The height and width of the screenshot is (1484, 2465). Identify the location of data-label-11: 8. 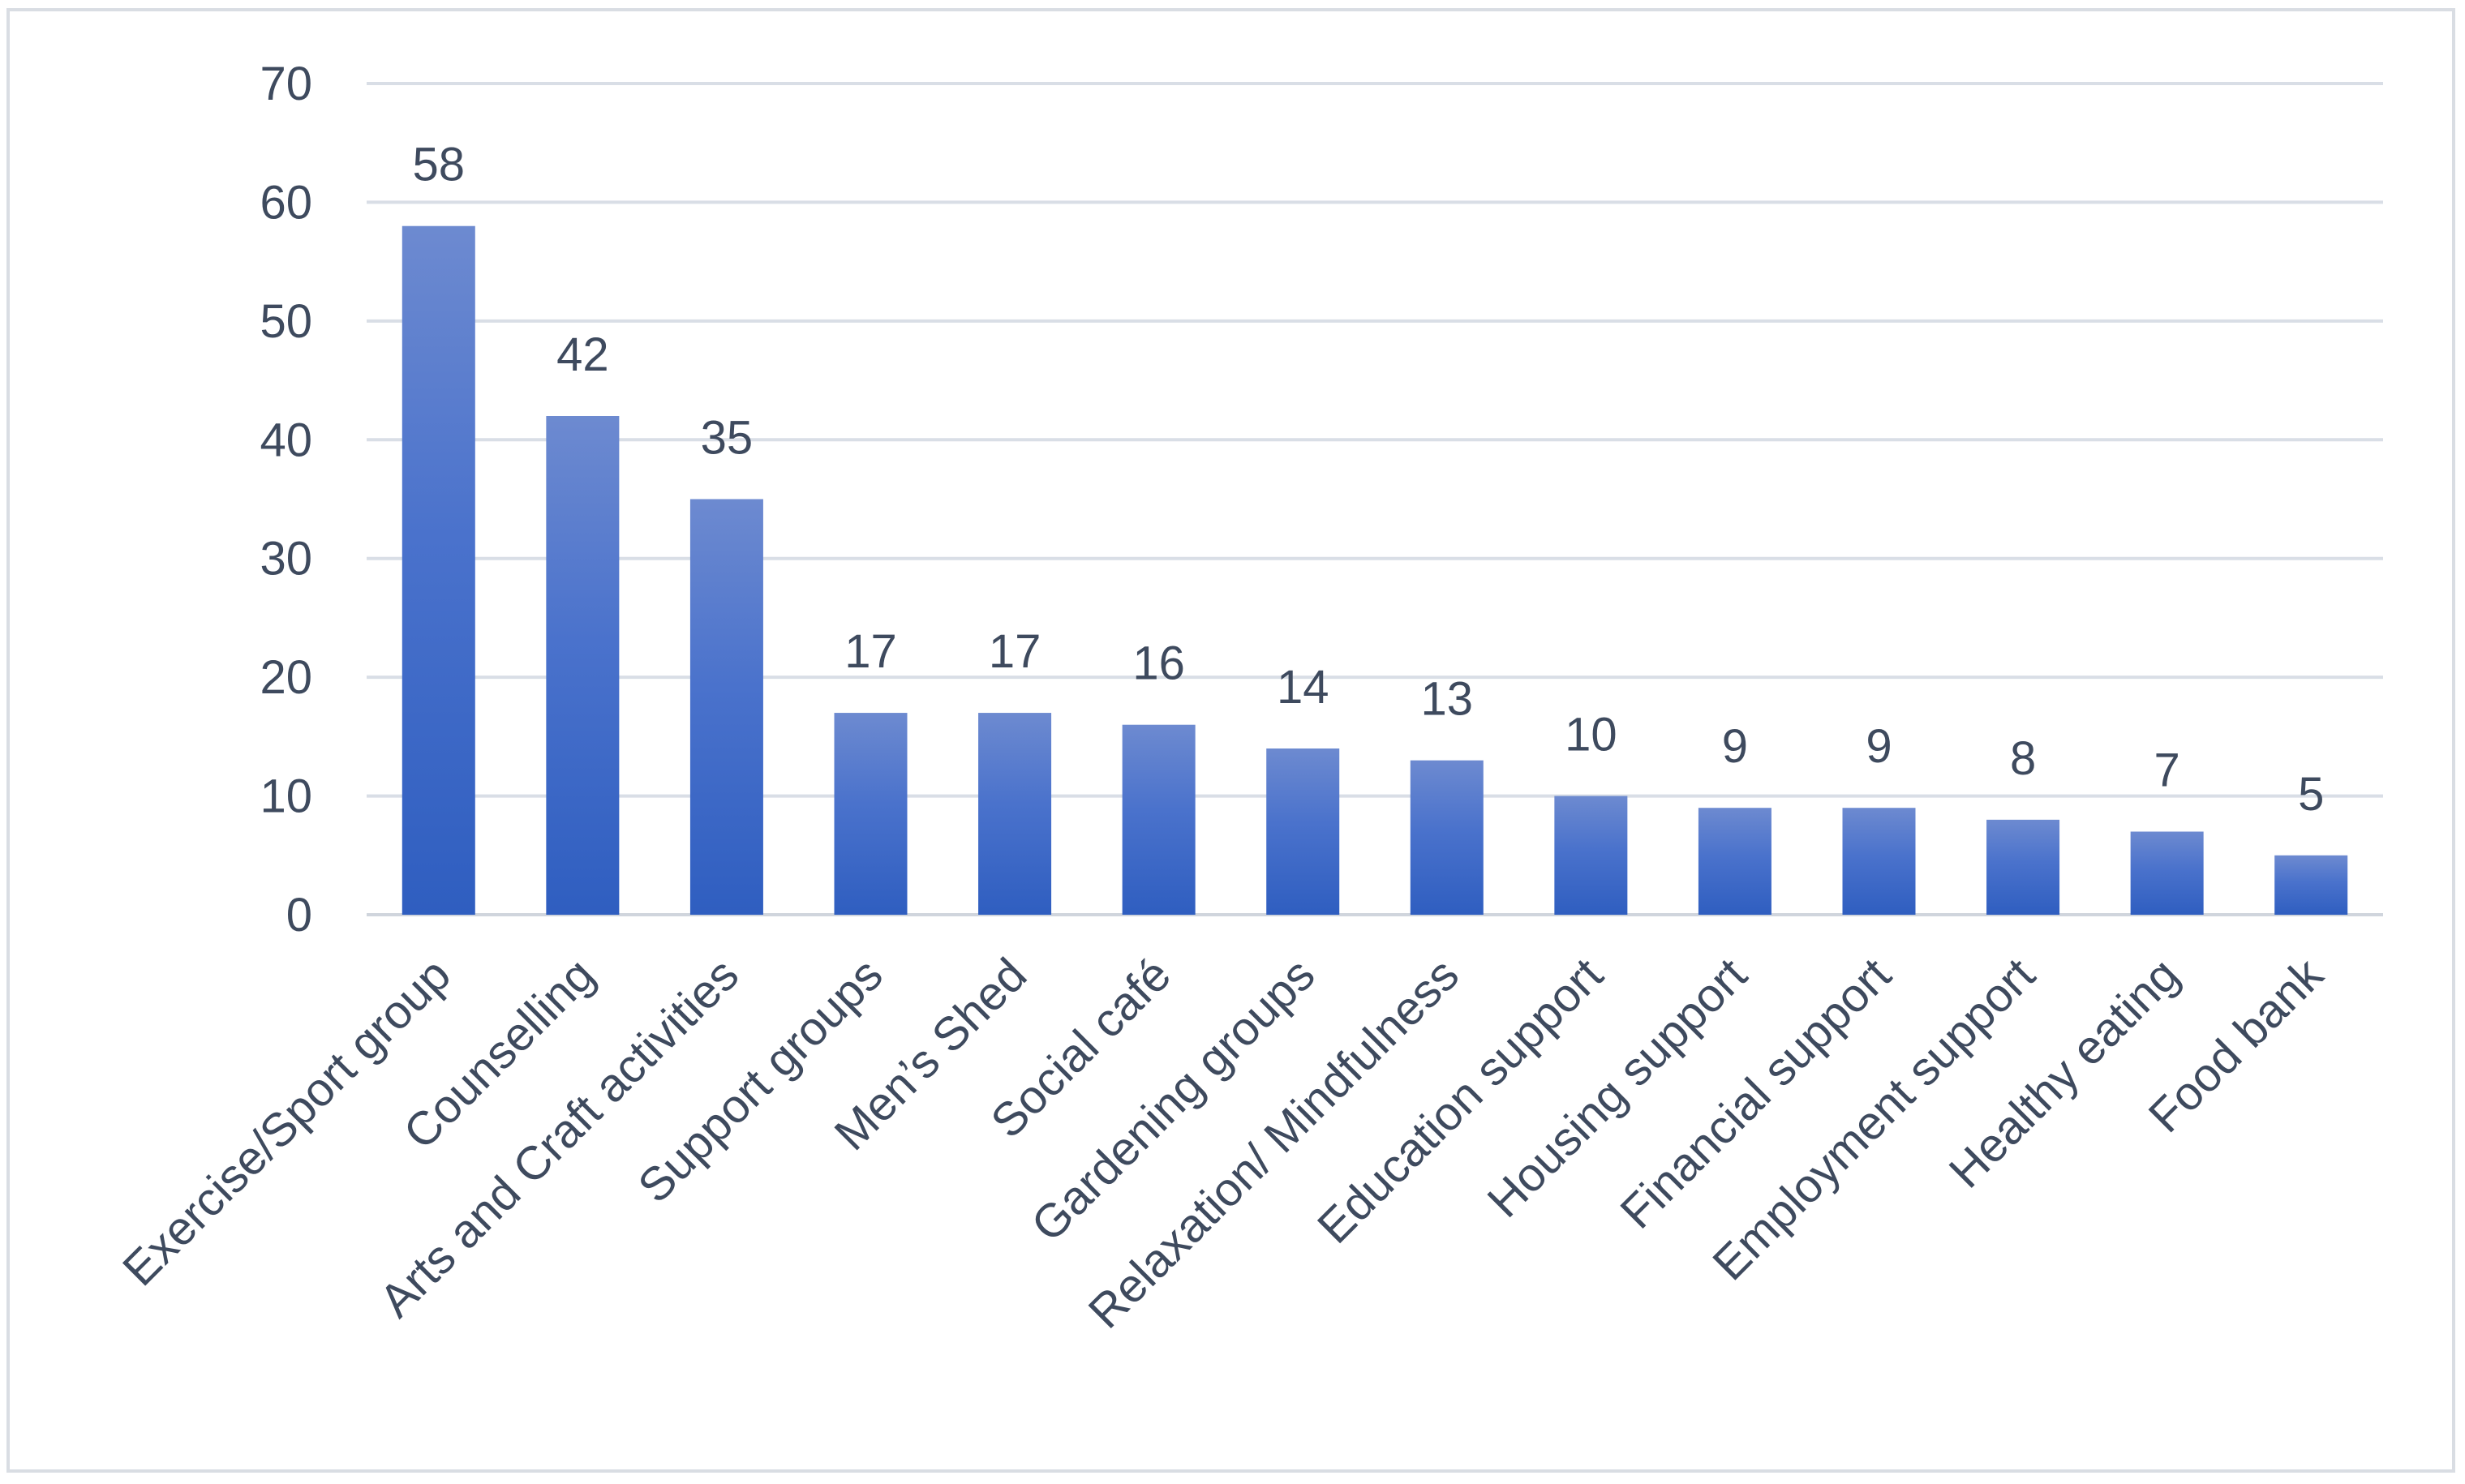
(2023, 758).